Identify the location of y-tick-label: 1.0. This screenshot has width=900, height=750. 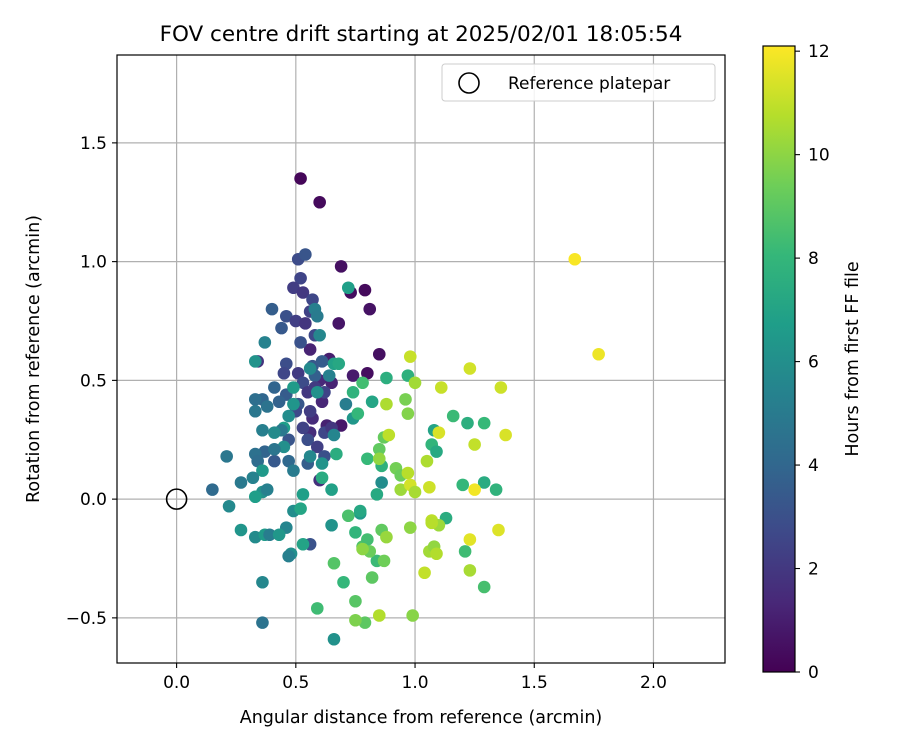
(93, 263).